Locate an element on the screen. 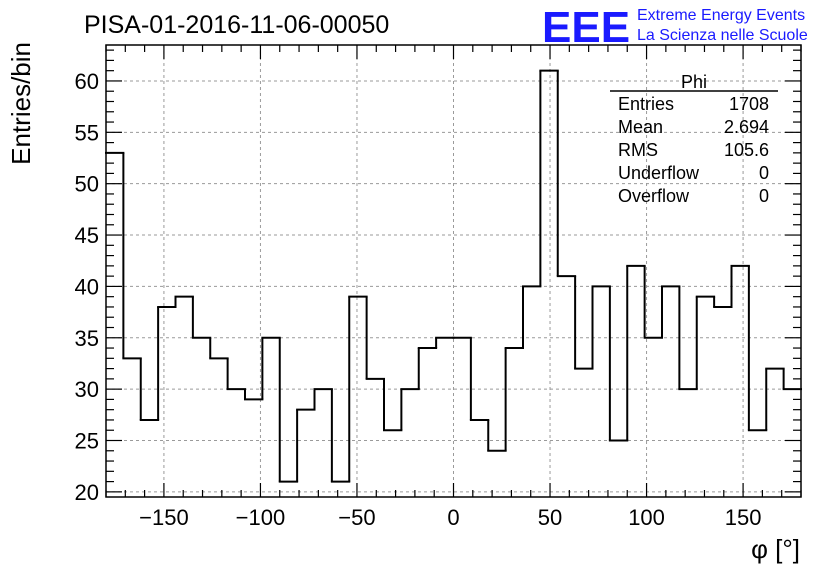  y-tick-label: 35 is located at coordinates (87, 338).